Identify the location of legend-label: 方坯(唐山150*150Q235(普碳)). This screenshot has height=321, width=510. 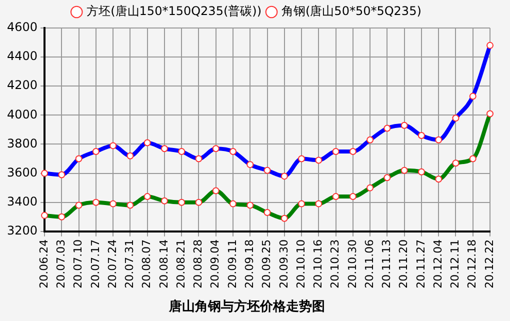
(174, 11).